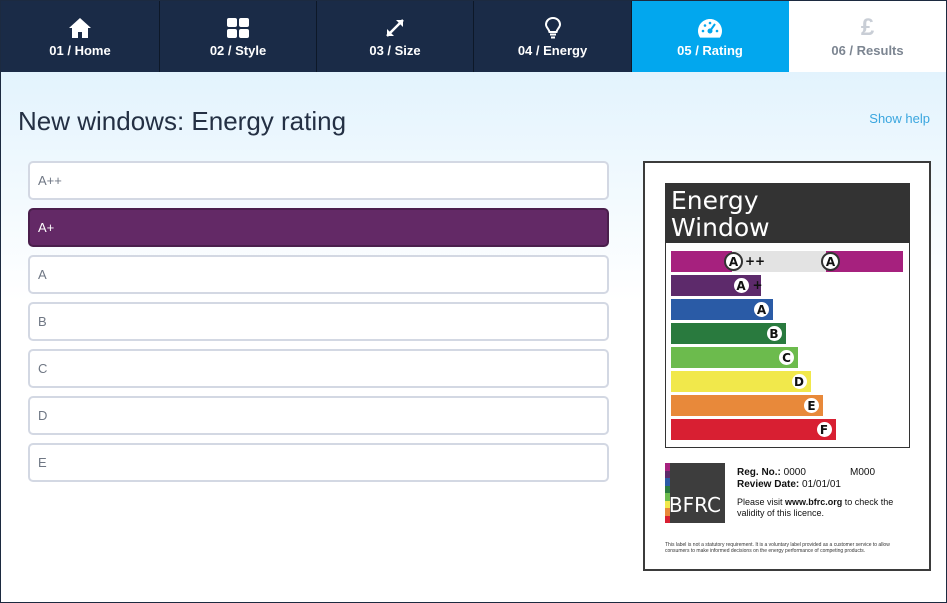 The width and height of the screenshot is (947, 603). I want to click on model-number: M000, so click(863, 472).